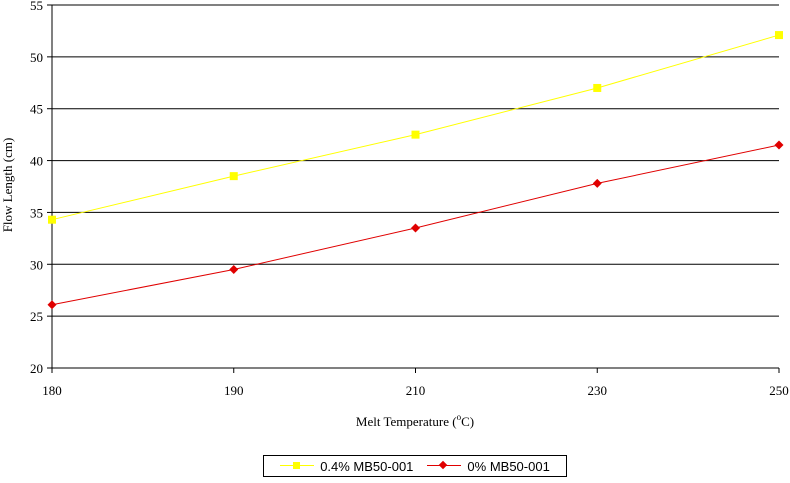 This screenshot has height=483, width=790. I want to click on y-tick-label-20: 20, so click(36, 368).